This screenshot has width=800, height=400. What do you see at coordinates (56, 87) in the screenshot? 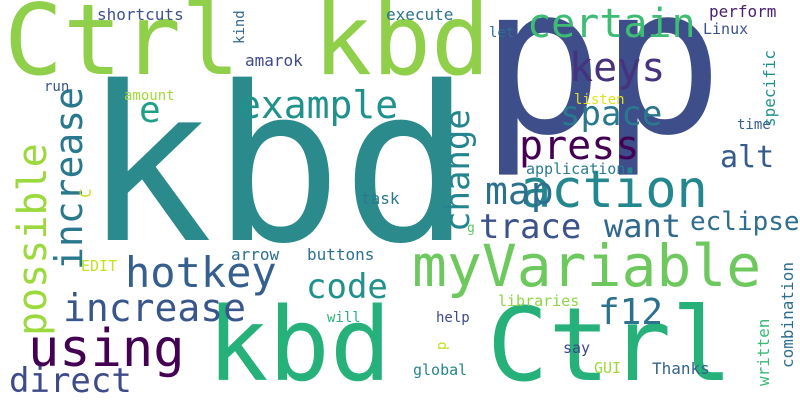
I see `word-run: run` at bounding box center [56, 87].